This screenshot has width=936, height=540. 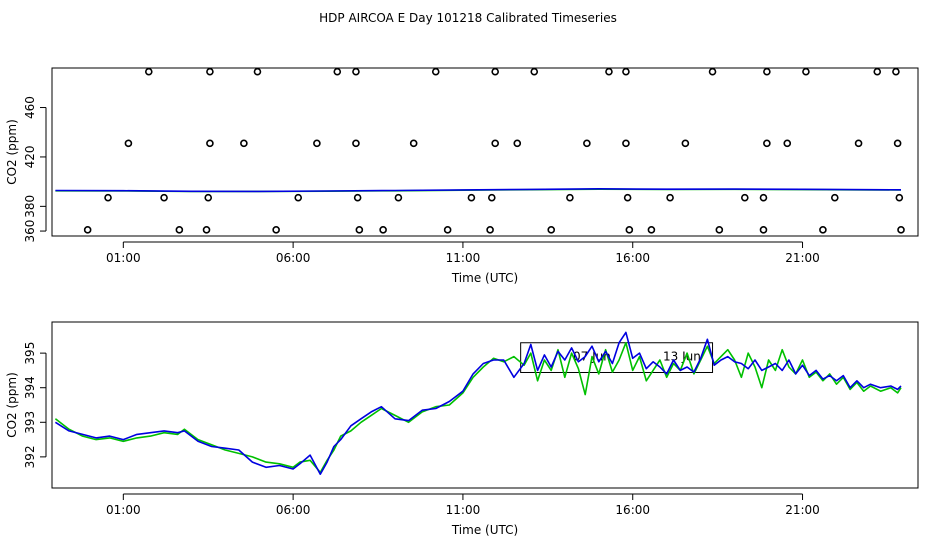 I want to click on blue-series-line, so click(x=478, y=190).